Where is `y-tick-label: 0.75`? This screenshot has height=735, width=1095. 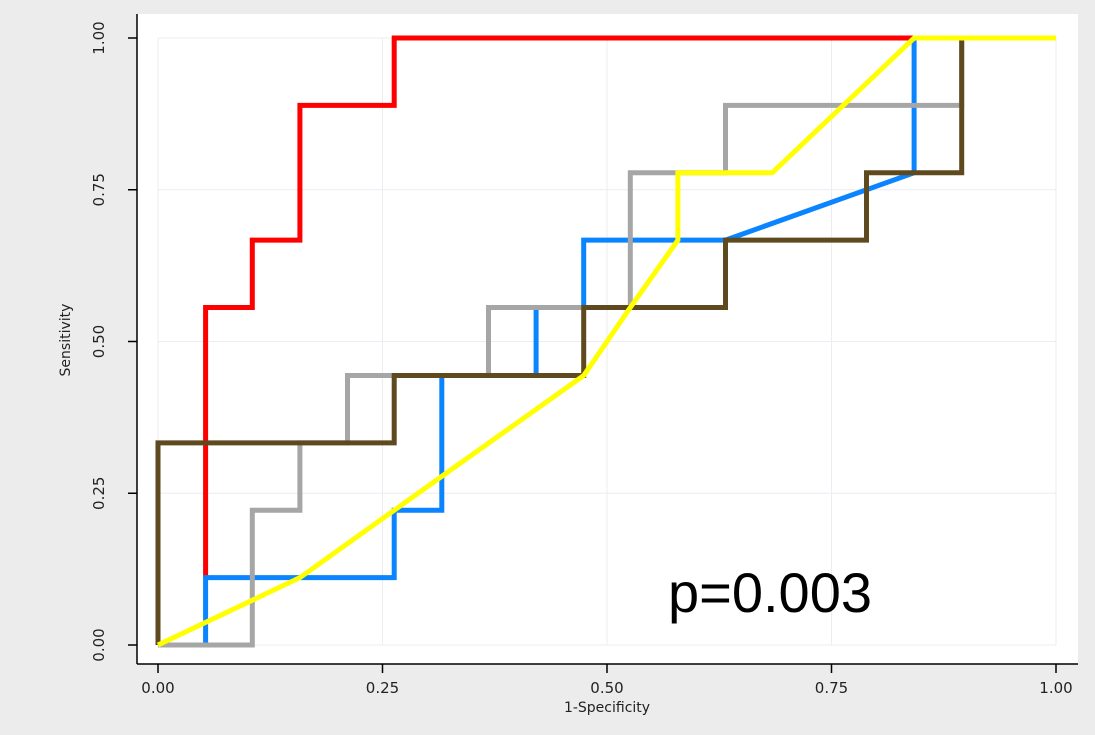 y-tick-label: 0.75 is located at coordinates (99, 189).